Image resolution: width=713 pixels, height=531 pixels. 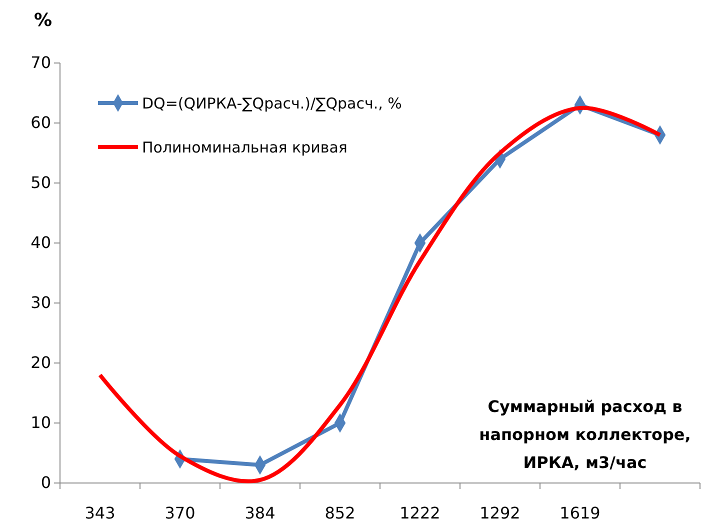 I want to click on x-tick-label: 370, so click(x=180, y=512).